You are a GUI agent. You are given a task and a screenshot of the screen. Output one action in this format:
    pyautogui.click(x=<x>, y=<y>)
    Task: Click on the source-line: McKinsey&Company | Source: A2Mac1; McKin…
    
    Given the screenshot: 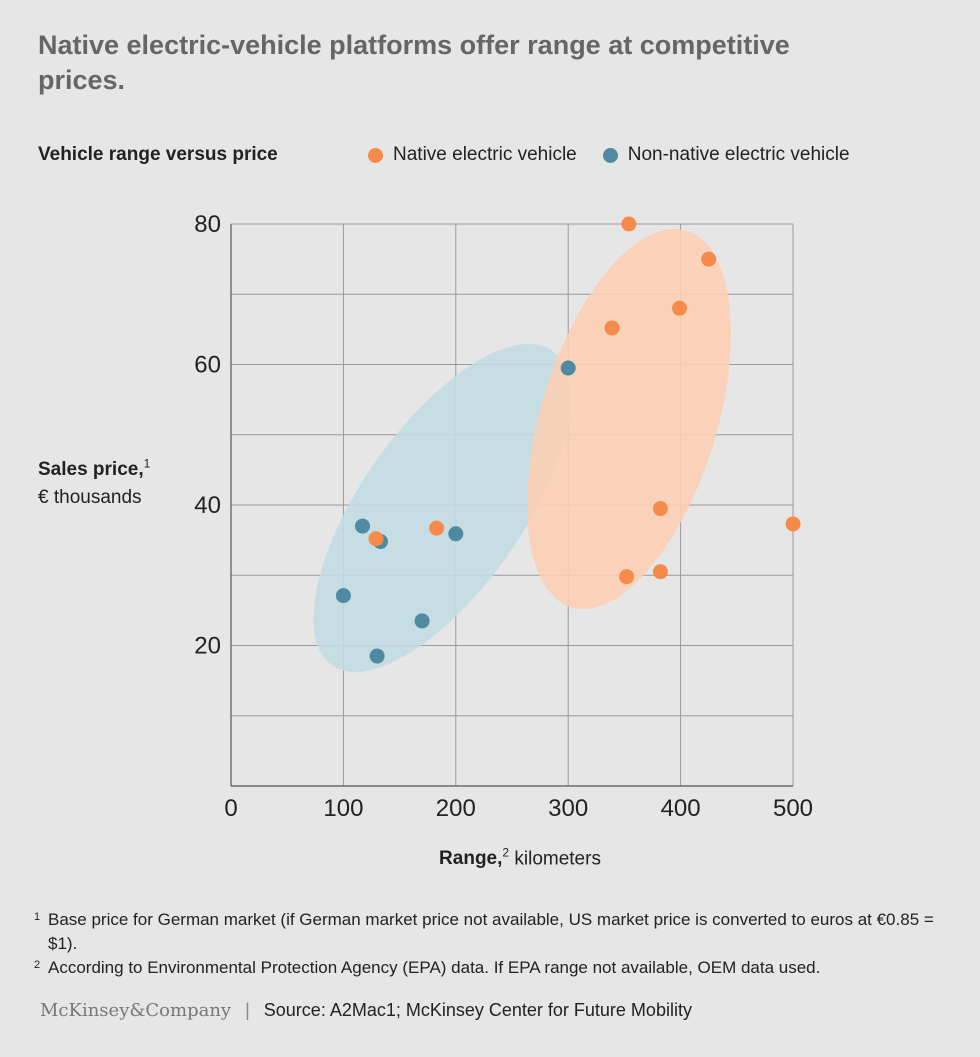 What is the action you would take?
    pyautogui.click(x=366, y=1010)
    